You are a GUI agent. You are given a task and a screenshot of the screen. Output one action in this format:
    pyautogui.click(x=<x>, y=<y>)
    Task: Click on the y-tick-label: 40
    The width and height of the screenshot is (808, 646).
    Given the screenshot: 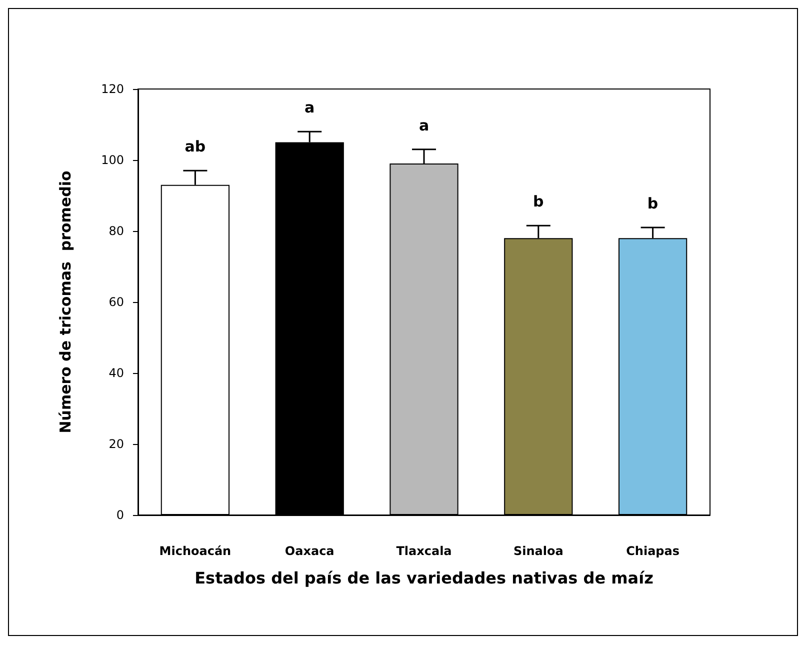 What is the action you would take?
    pyautogui.click(x=116, y=373)
    